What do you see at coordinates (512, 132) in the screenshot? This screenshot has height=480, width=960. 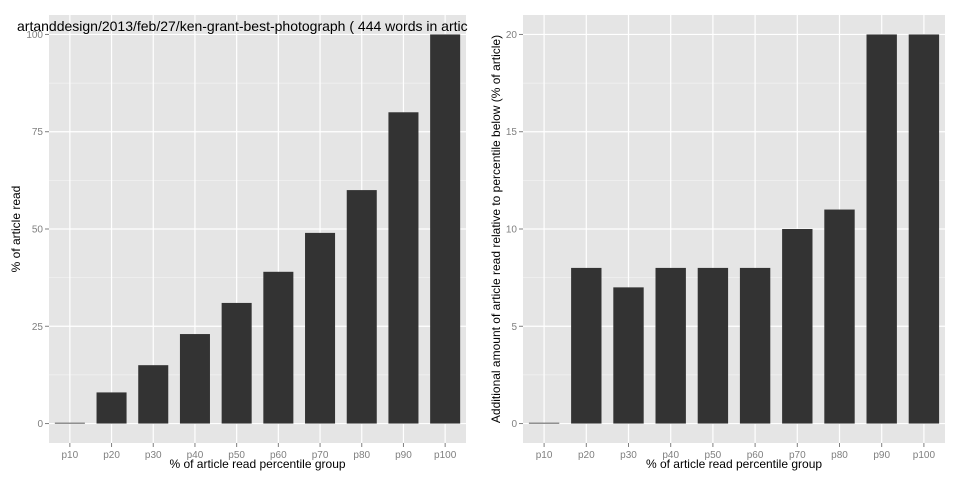 I see `y-tick-label: 15` at bounding box center [512, 132].